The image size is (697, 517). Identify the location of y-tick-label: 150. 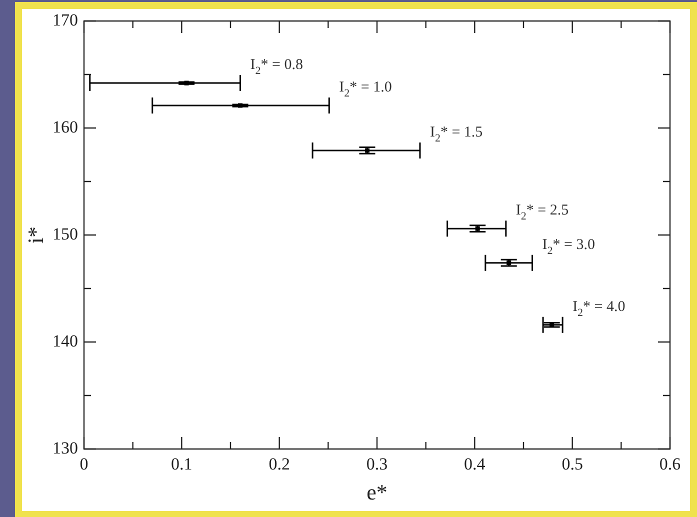
(65, 234).